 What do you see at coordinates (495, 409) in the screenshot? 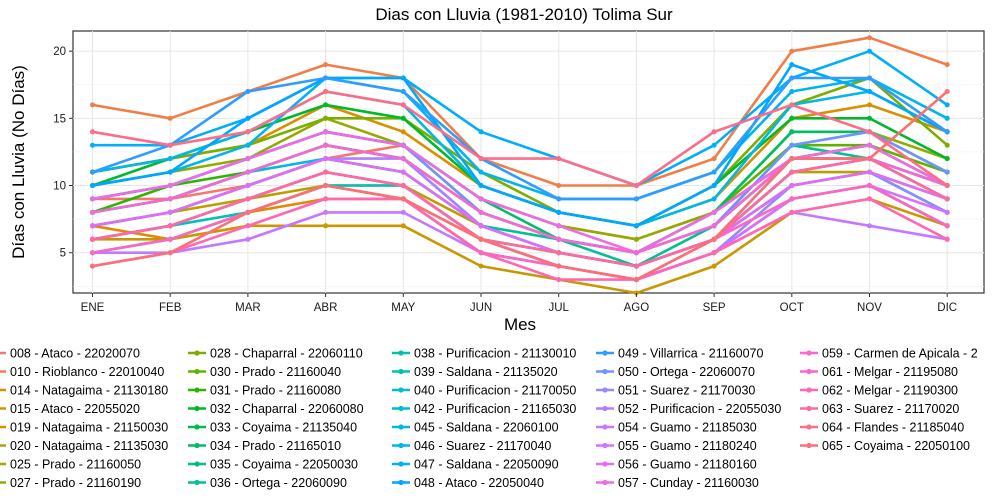
I see `legend-label: 042 - Purificacion - 21165030` at bounding box center [495, 409].